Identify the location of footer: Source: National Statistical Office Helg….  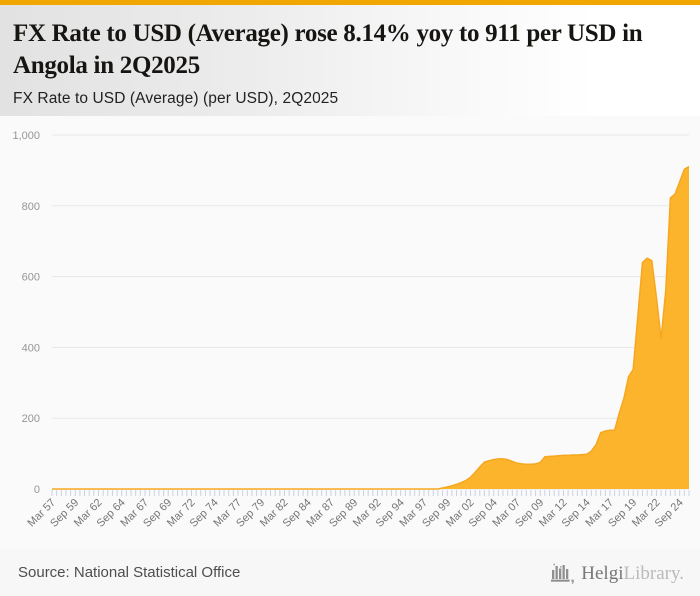
(350, 572).